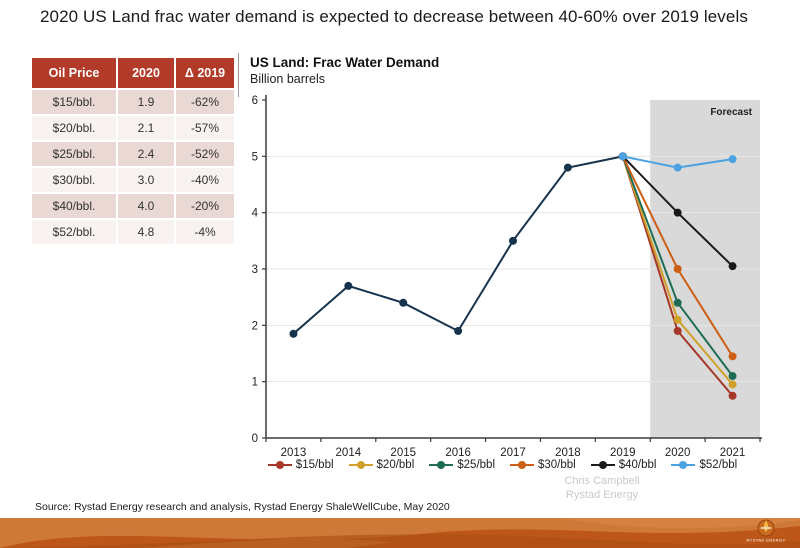 The image size is (800, 548). I want to click on rystad-logo-flame-horizontal, so click(766, 528).